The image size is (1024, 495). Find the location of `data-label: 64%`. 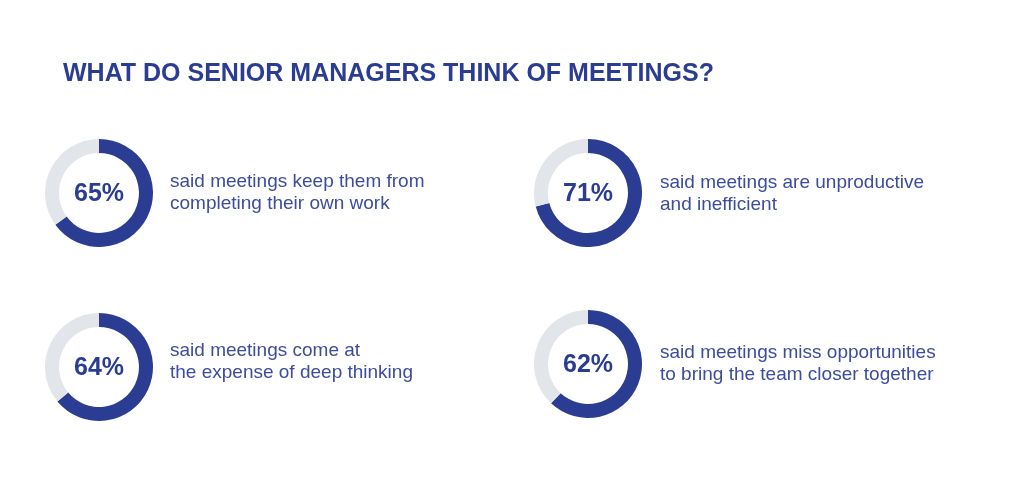

data-label: 64% is located at coordinates (99, 365).